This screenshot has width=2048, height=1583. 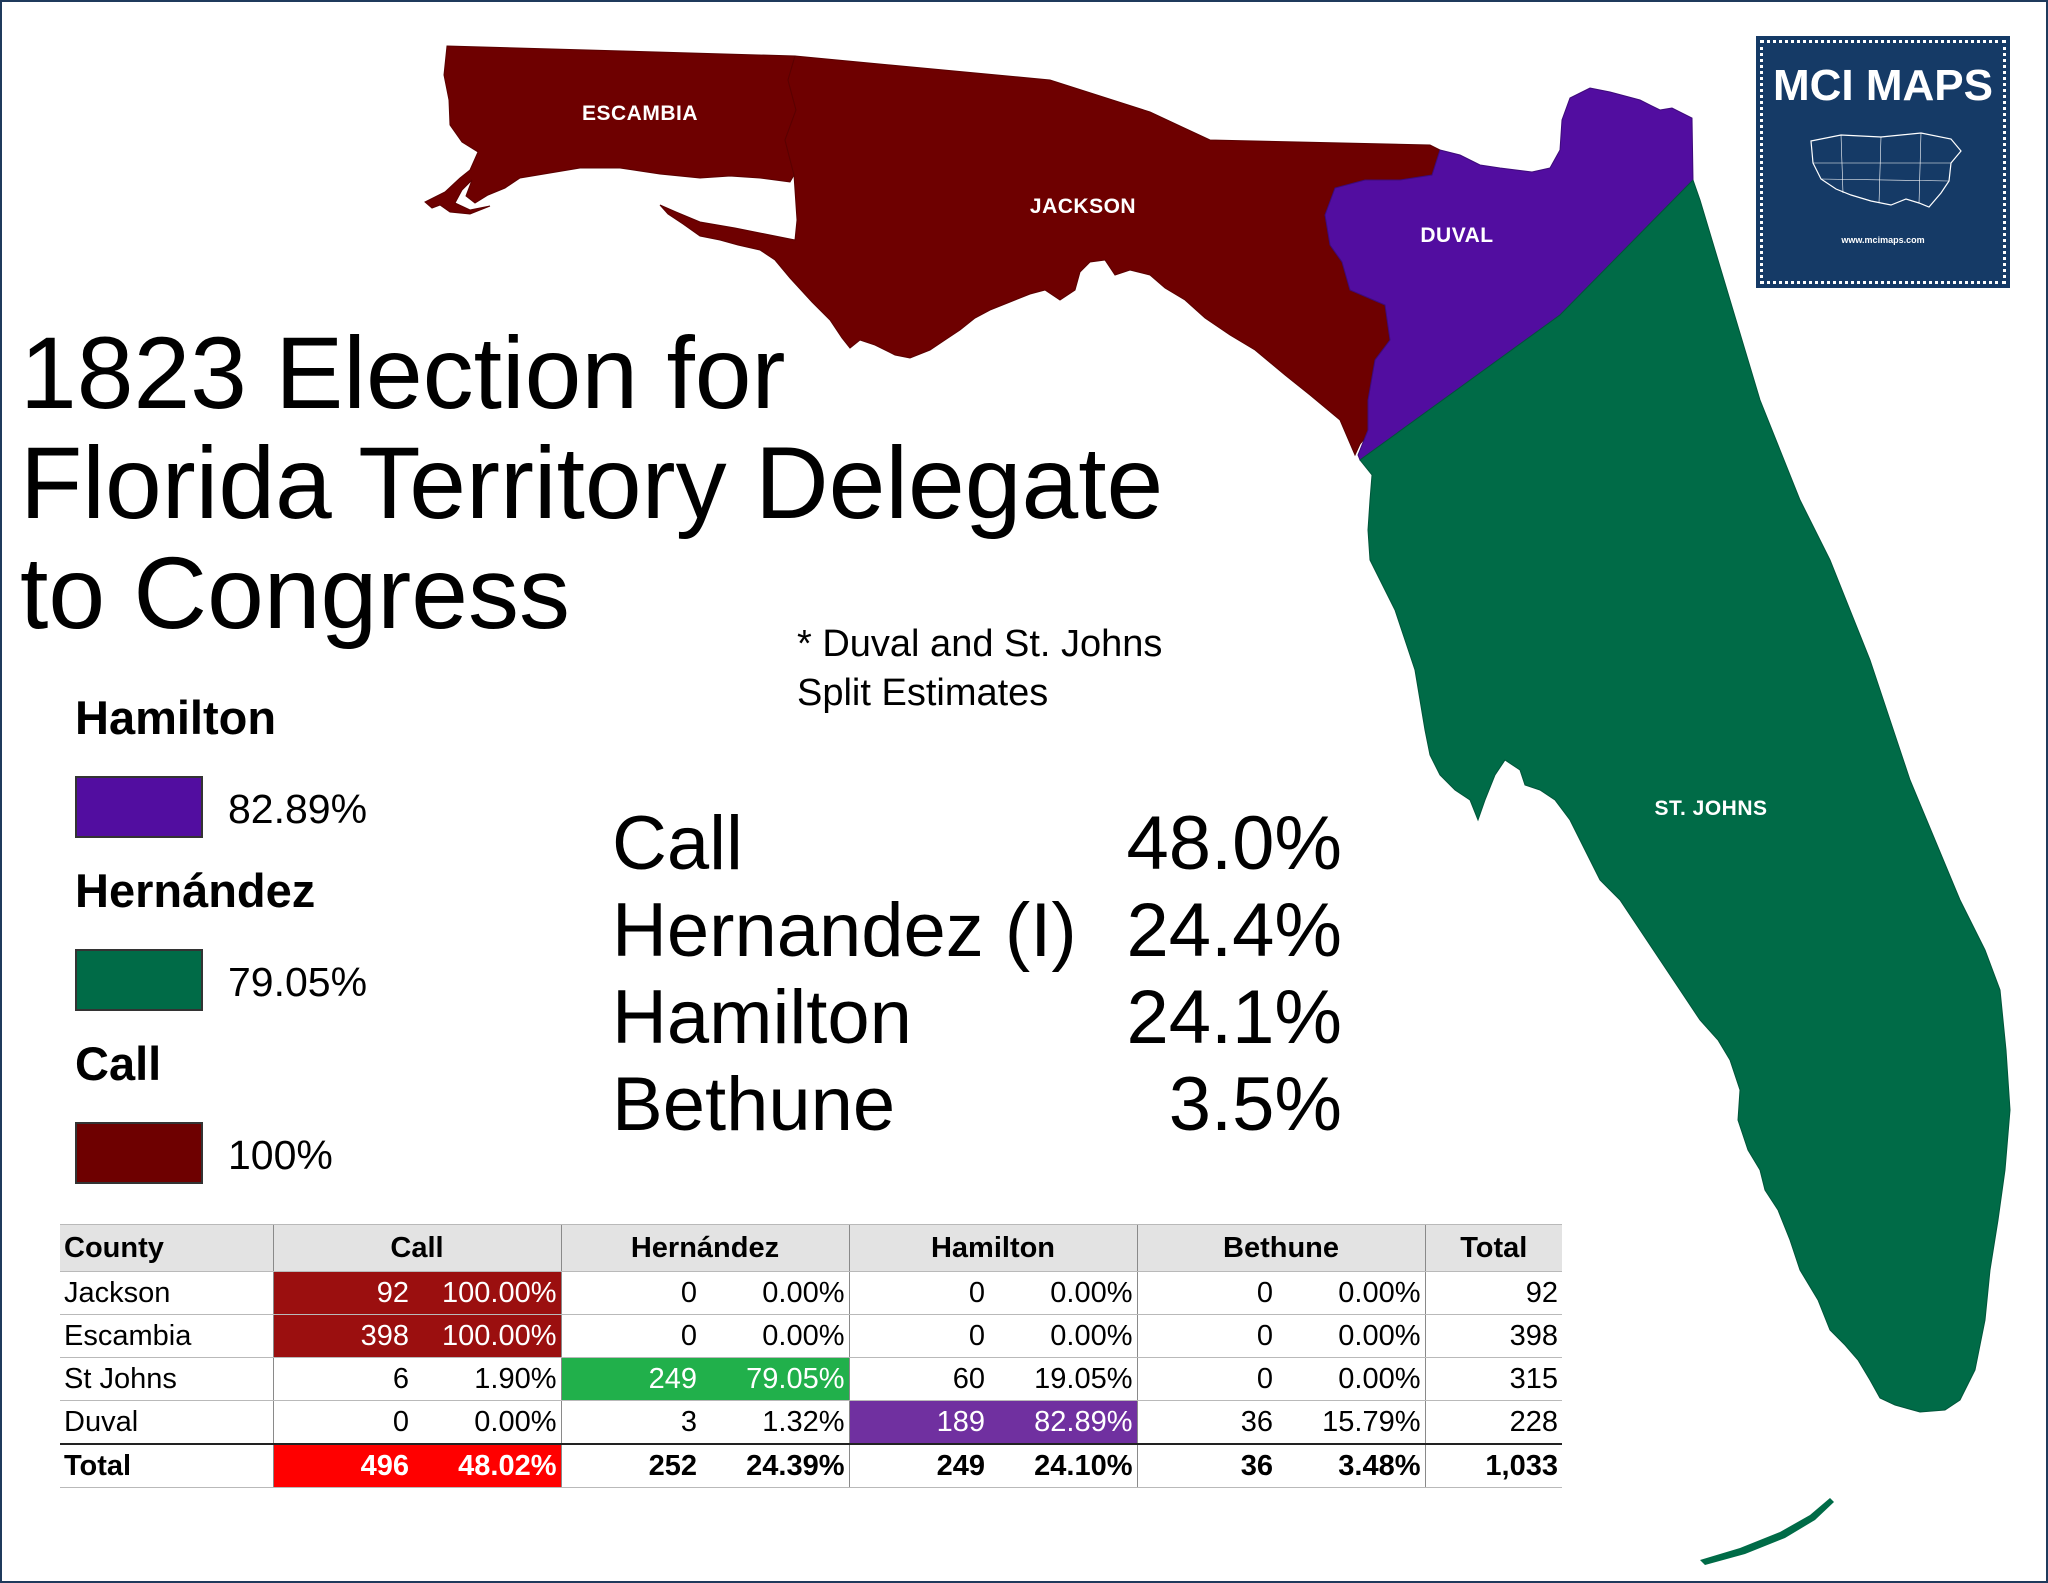 I want to click on cell-total: 228, so click(x=1493, y=1422).